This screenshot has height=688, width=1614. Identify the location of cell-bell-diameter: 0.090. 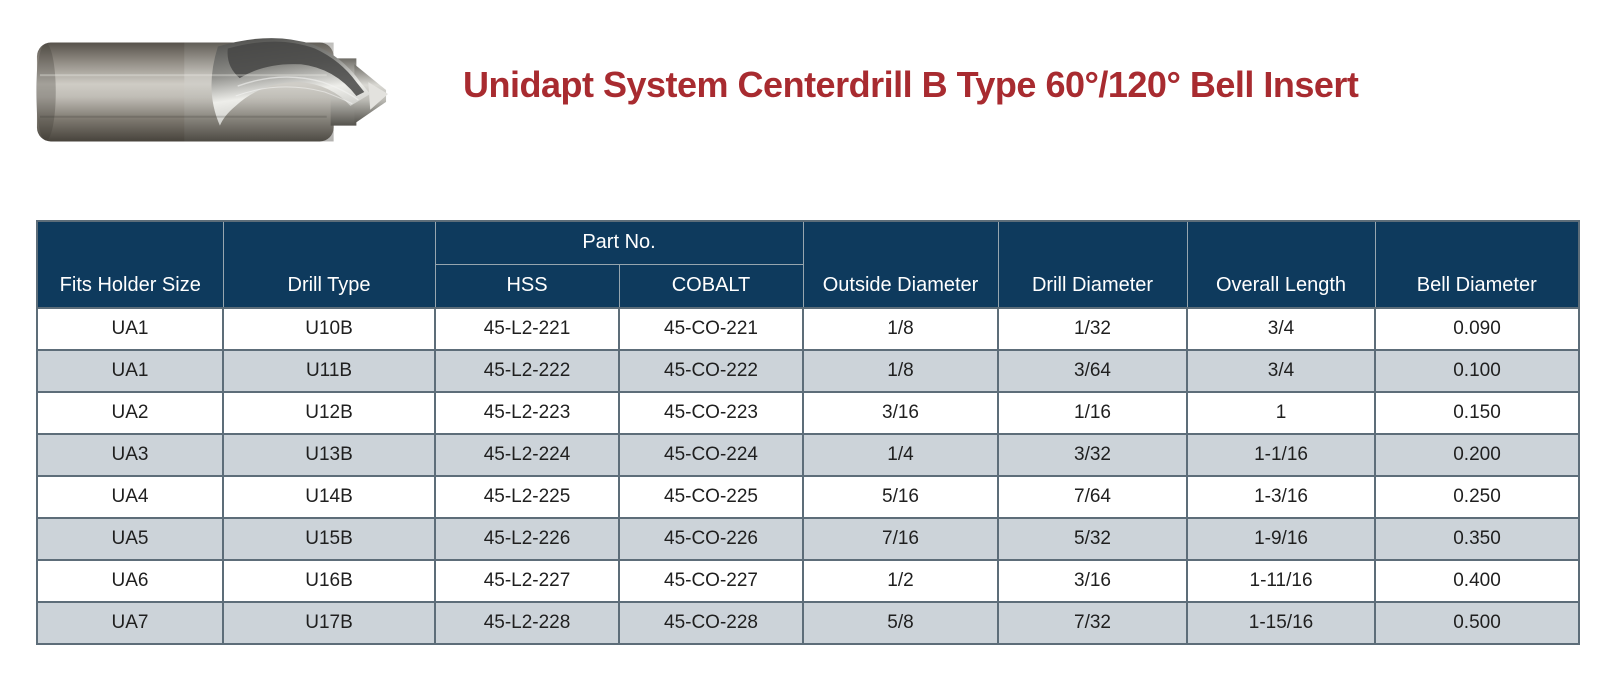
(1477, 329).